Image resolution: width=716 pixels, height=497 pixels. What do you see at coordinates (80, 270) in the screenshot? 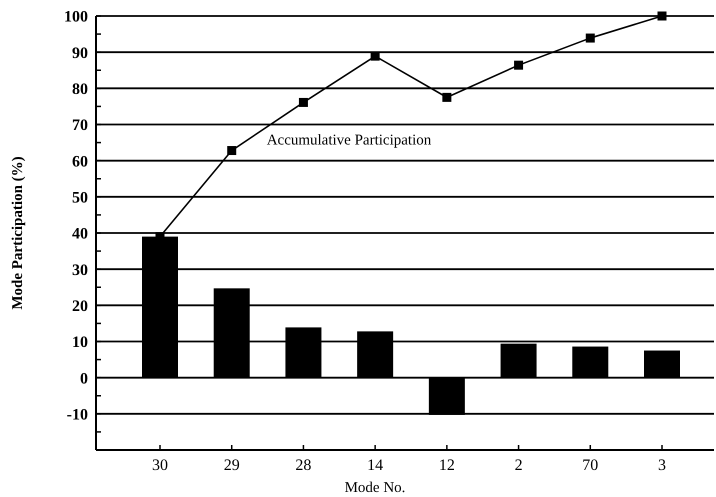
I see `y-tick-label: 30` at bounding box center [80, 270].